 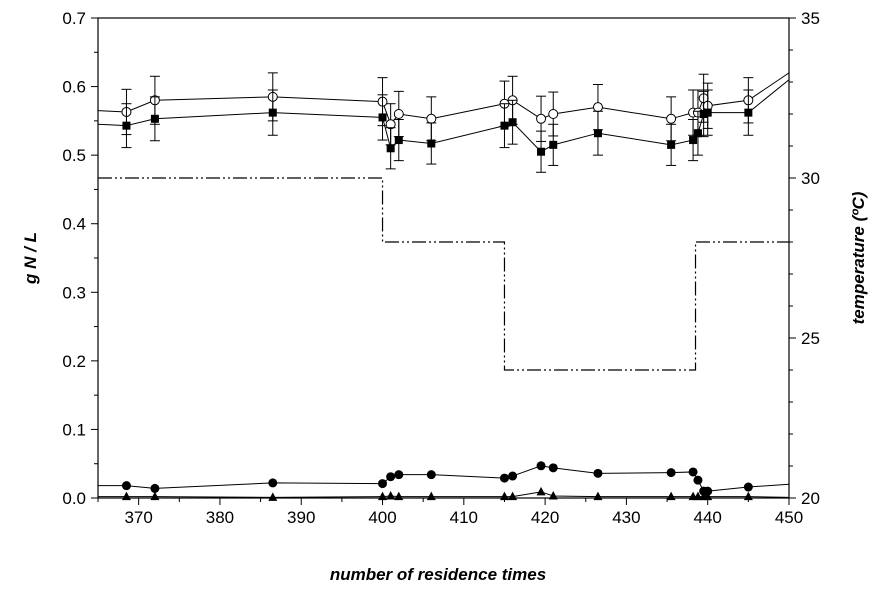 I want to click on series-filled-square, so click(x=443, y=126).